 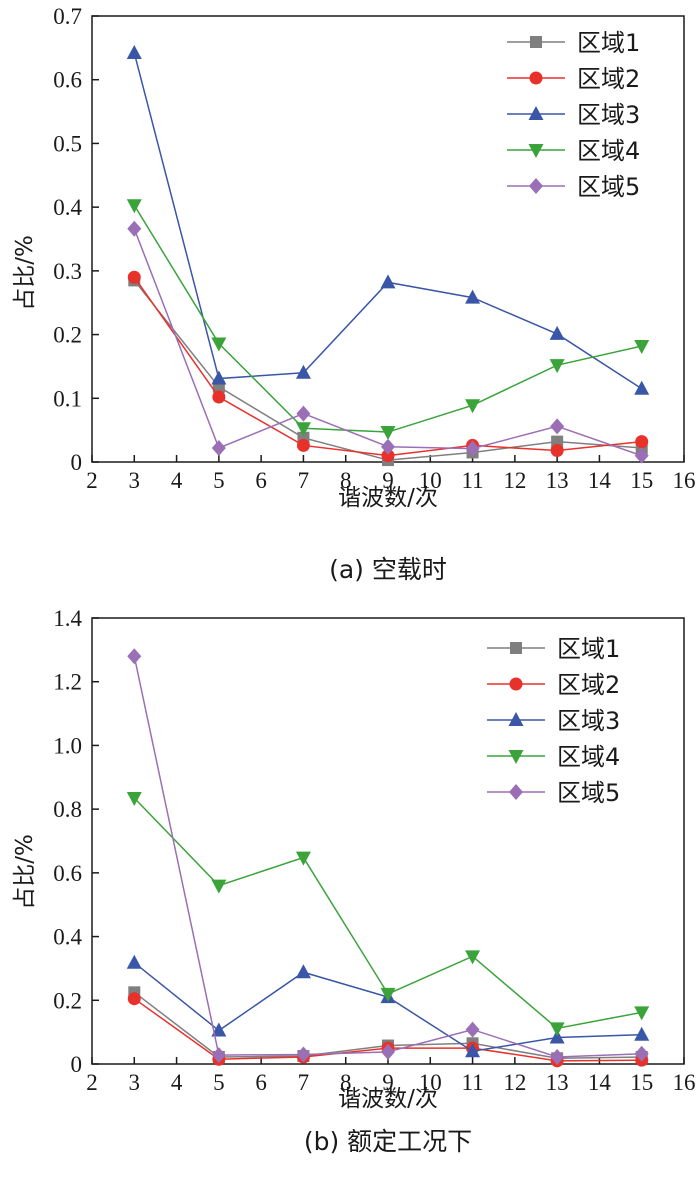 What do you see at coordinates (553, 649) in the screenshot?
I see `legend-item: 区域1` at bounding box center [553, 649].